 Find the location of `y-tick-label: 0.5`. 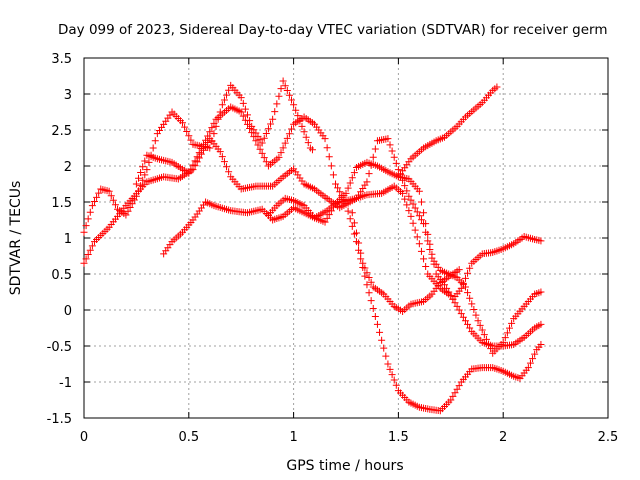

y-tick-label: 0.5 is located at coordinates (61, 275).